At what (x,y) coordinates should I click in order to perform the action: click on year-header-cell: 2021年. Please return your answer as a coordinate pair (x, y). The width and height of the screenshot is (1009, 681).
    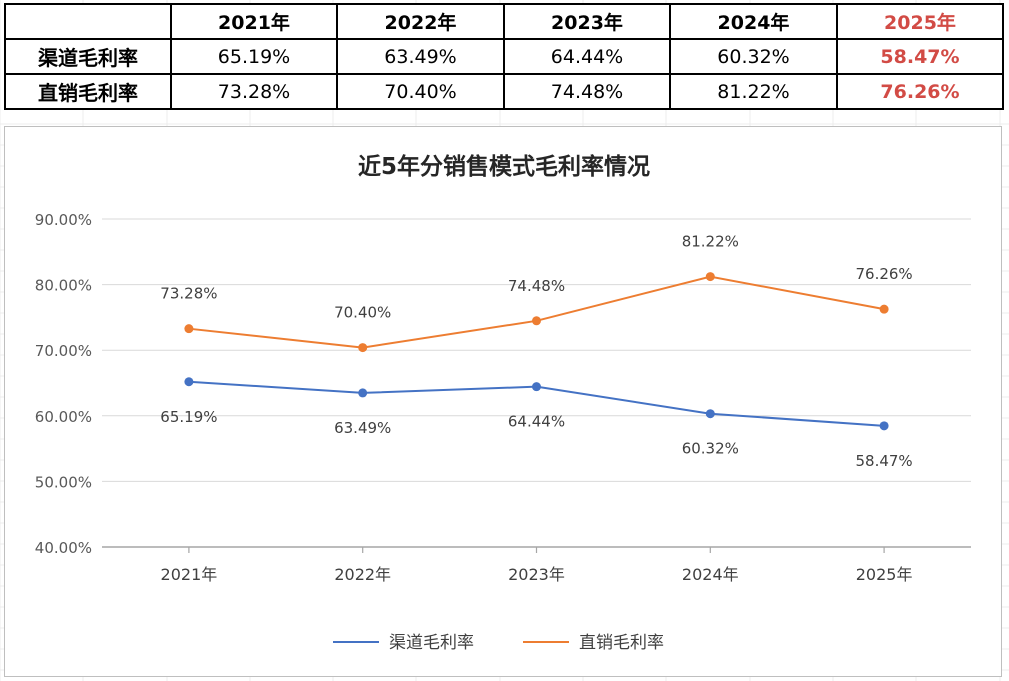
    Looking at the image, I should click on (254, 21).